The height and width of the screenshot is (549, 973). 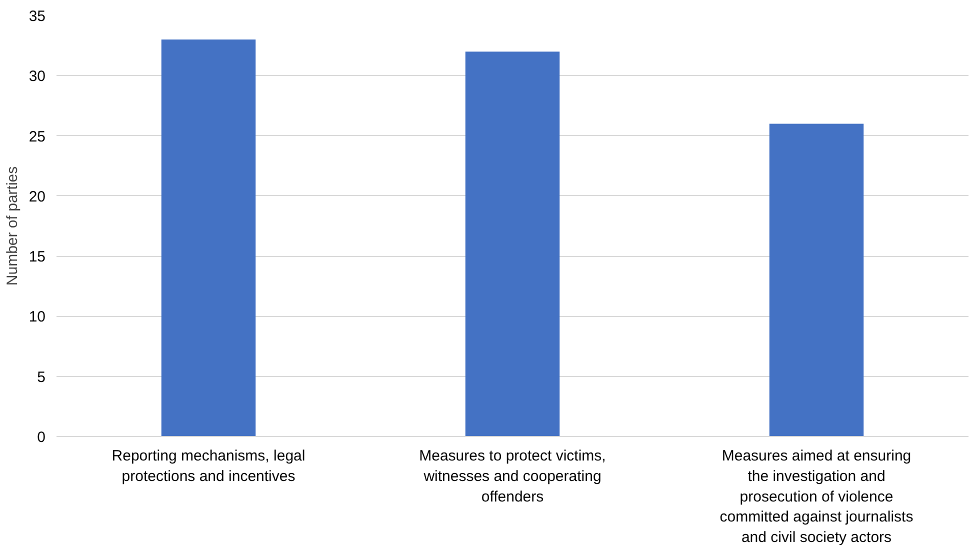 What do you see at coordinates (41, 437) in the screenshot?
I see `y-tick-label: 0` at bounding box center [41, 437].